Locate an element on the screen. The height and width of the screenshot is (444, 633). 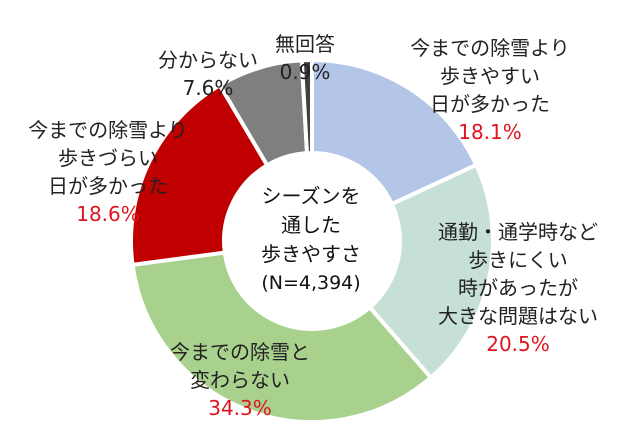
center-label: シーズンを 通した 歩きやすさ (N=4,394) is located at coordinates (311, 240).